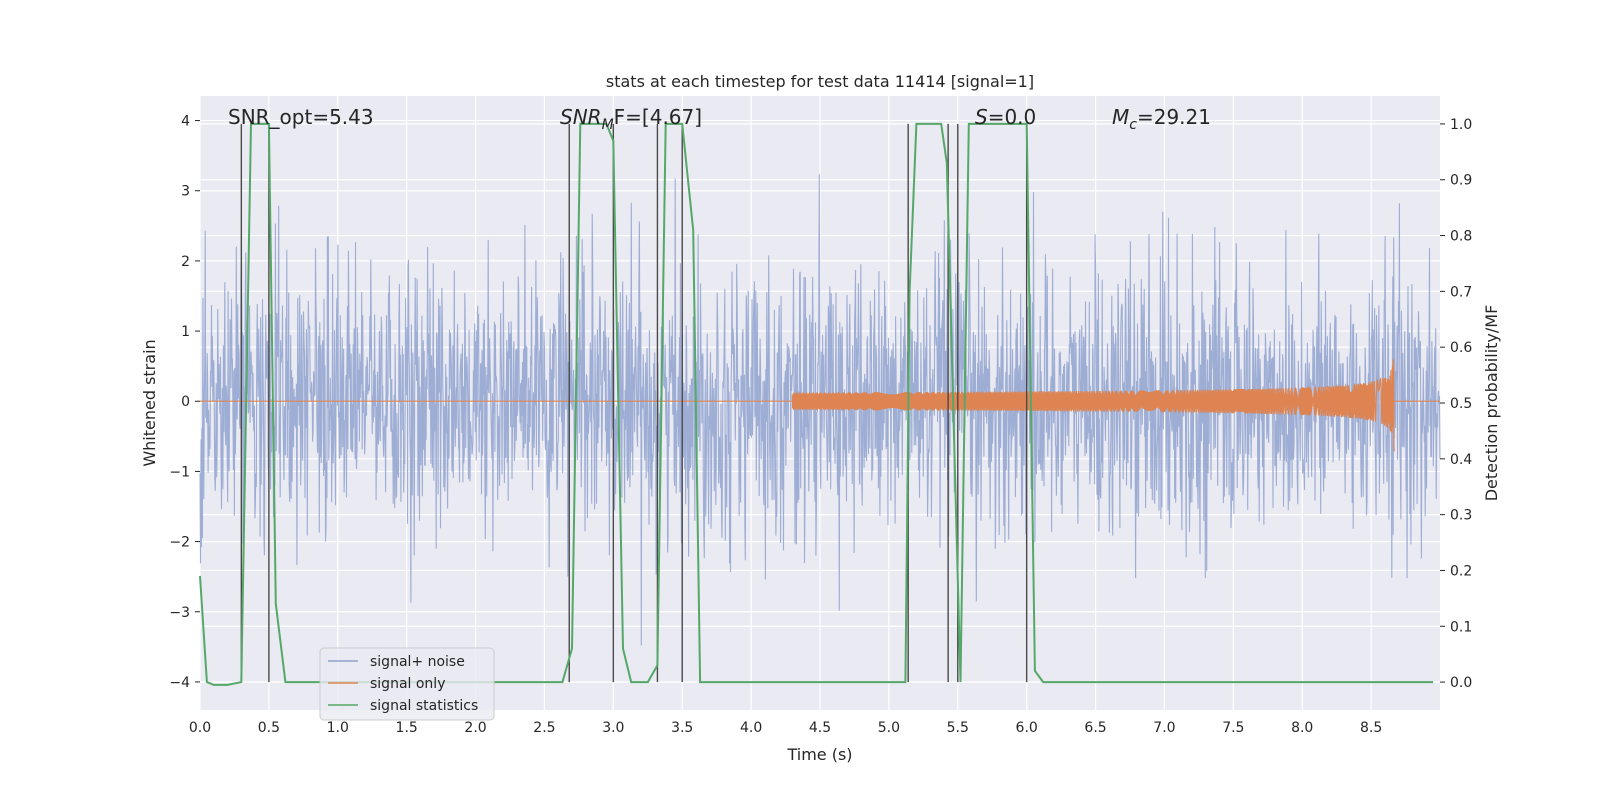 This screenshot has width=1600, height=800. What do you see at coordinates (1302, 728) in the screenshot?
I see `x-tick-label: 8.0` at bounding box center [1302, 728].